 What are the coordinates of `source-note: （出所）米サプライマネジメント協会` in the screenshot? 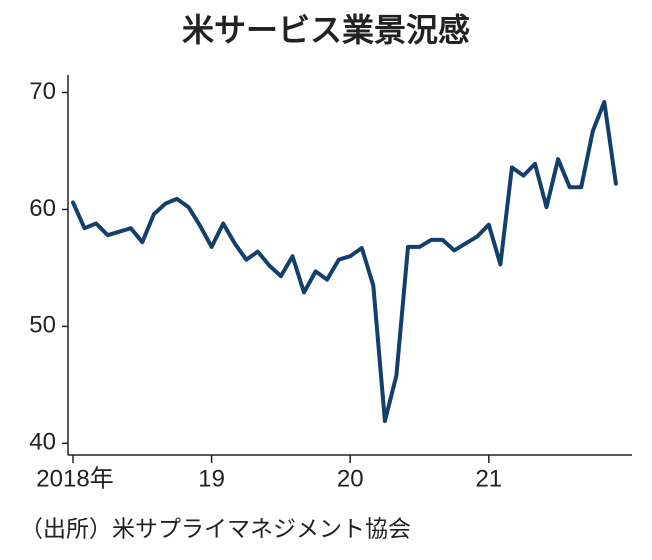 It's located at (215, 530).